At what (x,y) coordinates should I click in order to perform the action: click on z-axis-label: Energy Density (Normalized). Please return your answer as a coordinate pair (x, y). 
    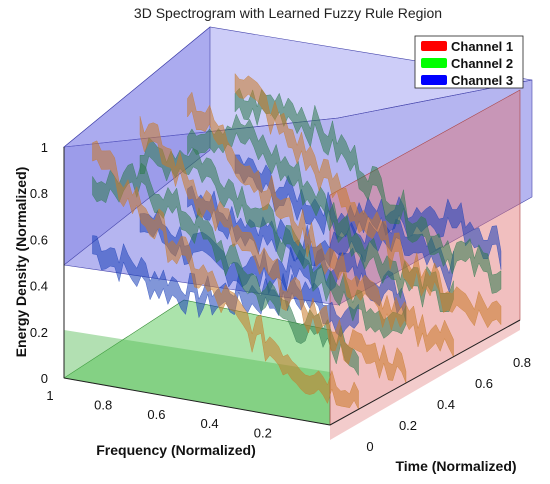
    Looking at the image, I should click on (21, 262).